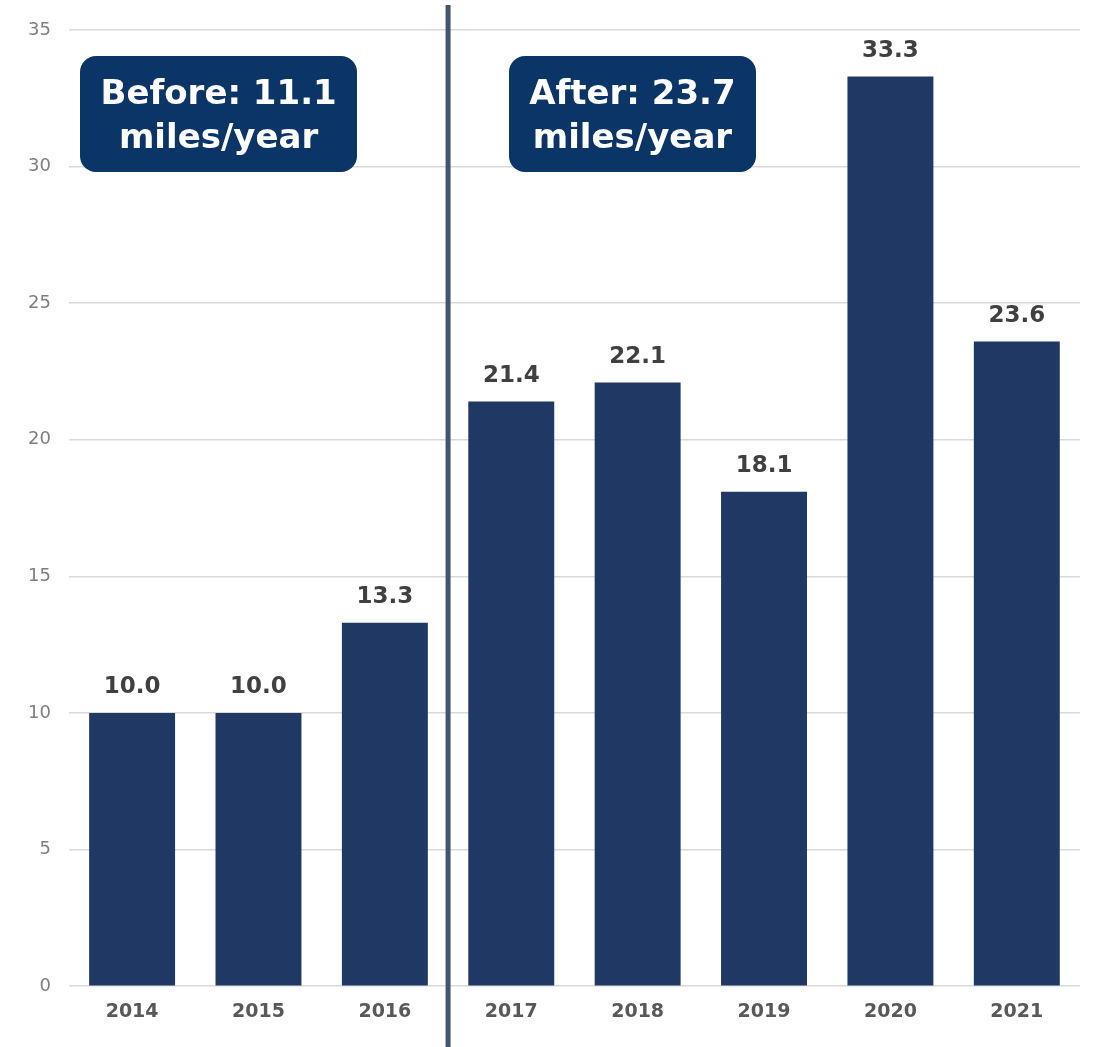 The image size is (1110, 1047). I want to click on data-label: 22.1, so click(638, 354).